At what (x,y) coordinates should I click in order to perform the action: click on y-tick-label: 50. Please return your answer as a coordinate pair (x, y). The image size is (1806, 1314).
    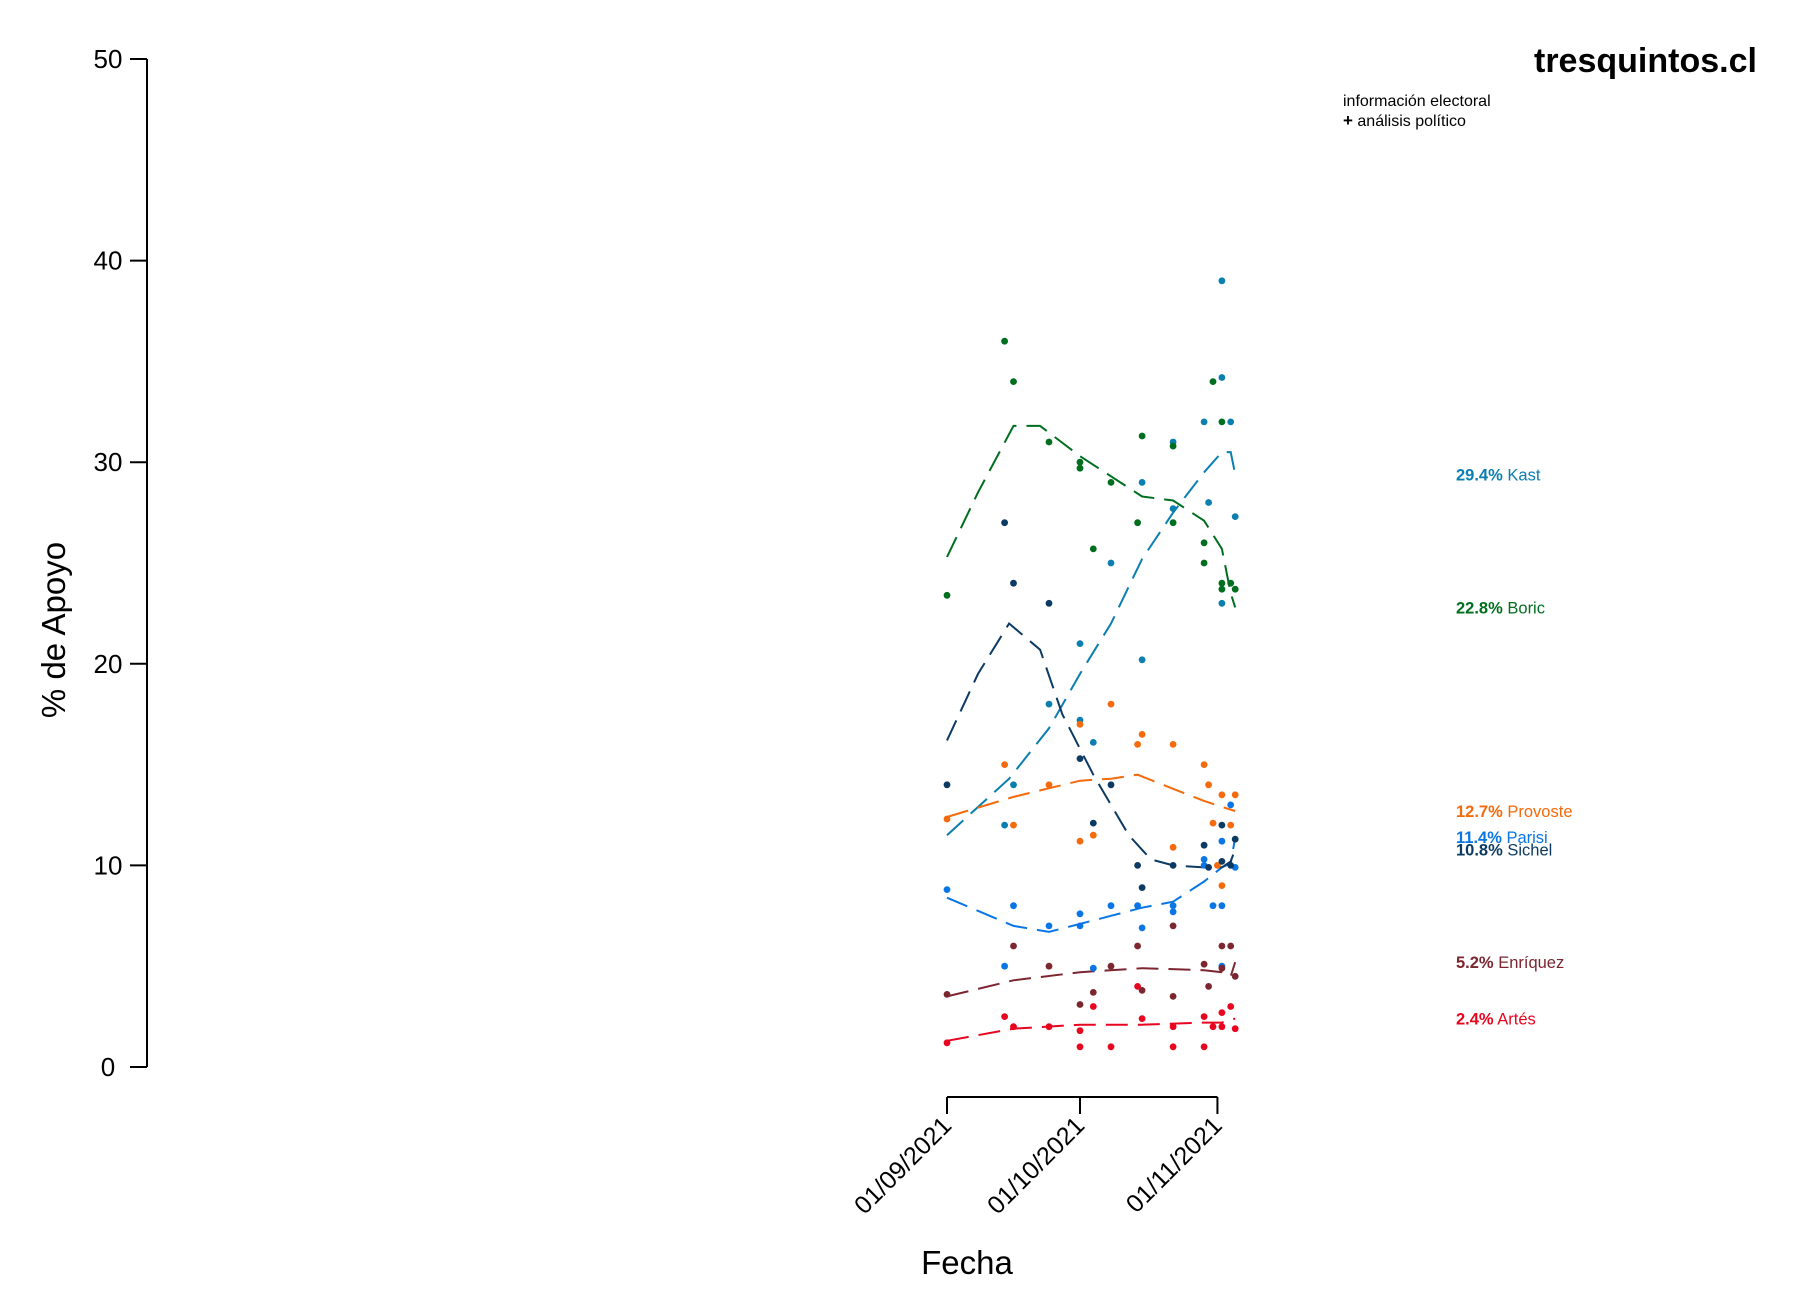
    Looking at the image, I should click on (108, 59).